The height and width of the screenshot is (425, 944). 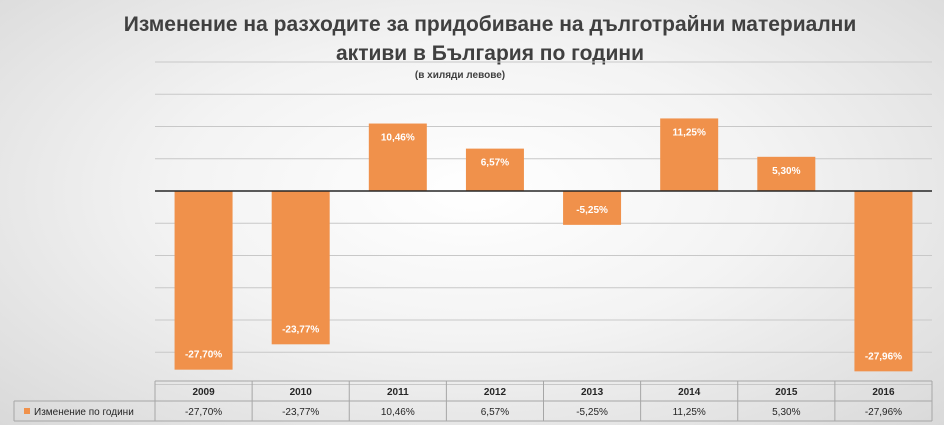 What do you see at coordinates (786, 412) in the screenshot?
I see `table-value-2015: 5,30%` at bounding box center [786, 412].